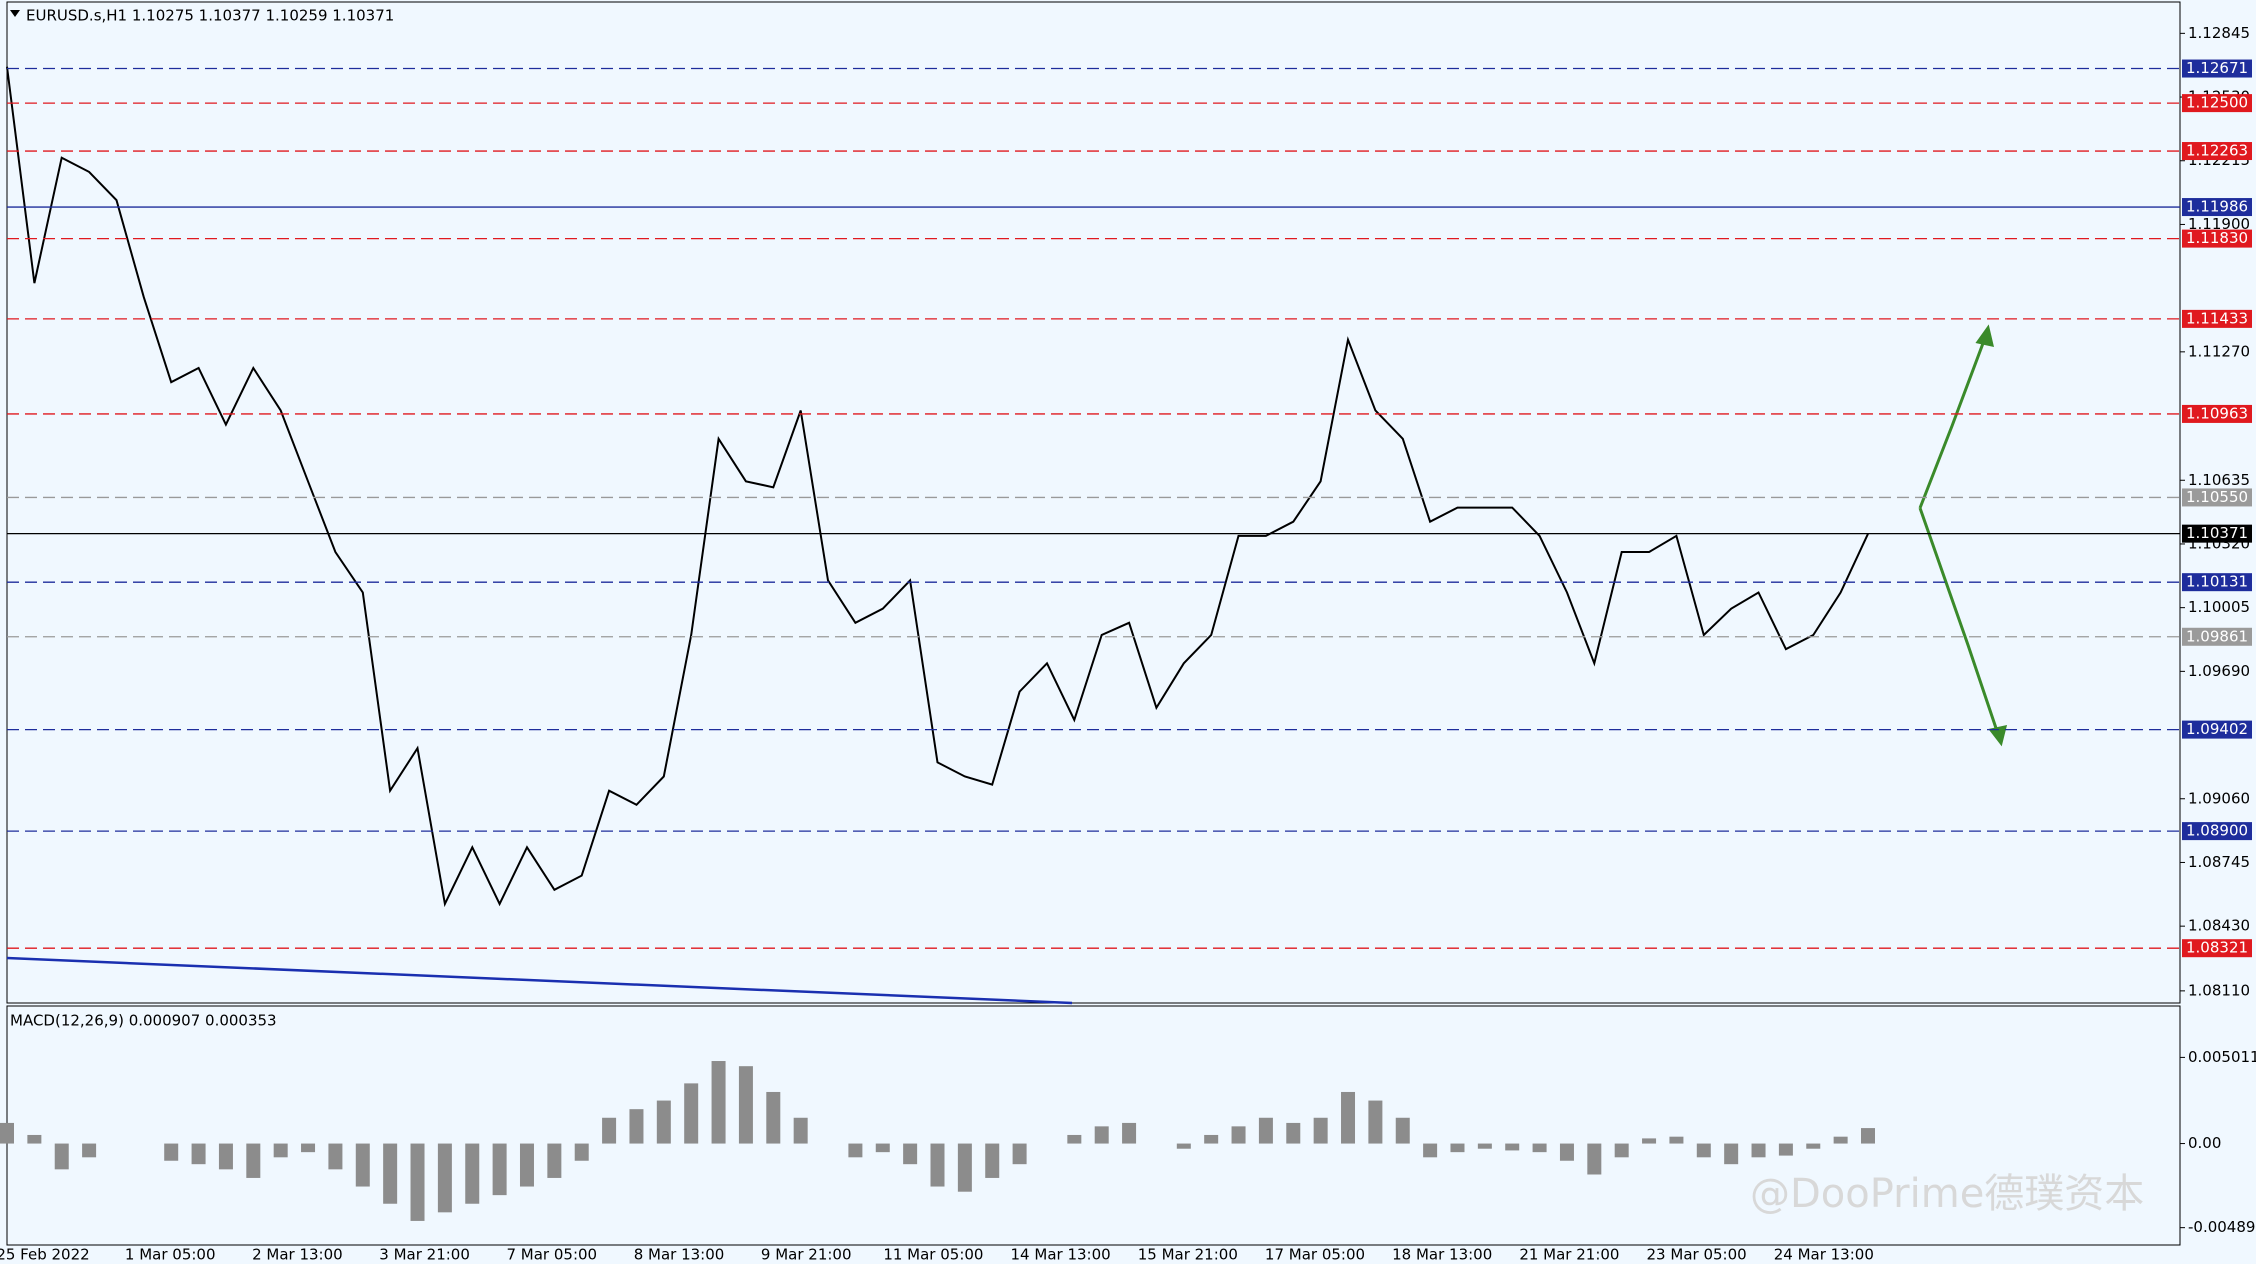  Describe the element at coordinates (424, 1255) in the screenshot. I see `x-tick-label: 3 Mar 21:00` at that location.